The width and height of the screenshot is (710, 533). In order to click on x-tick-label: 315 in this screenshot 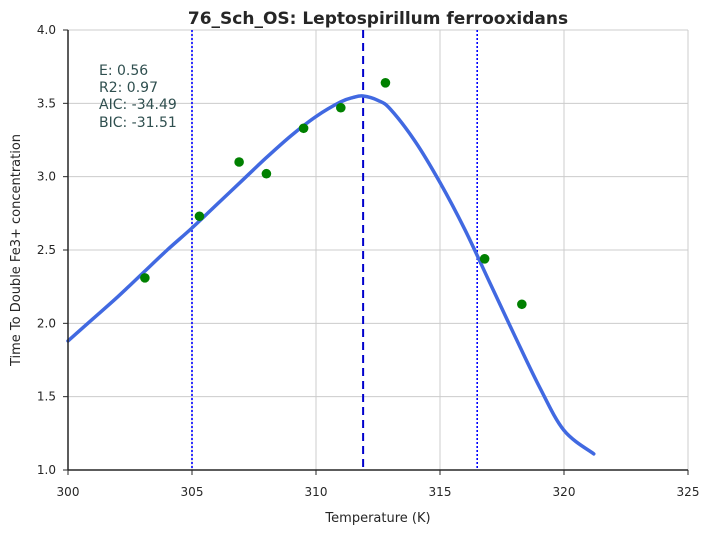, I will do `click(440, 492)`.